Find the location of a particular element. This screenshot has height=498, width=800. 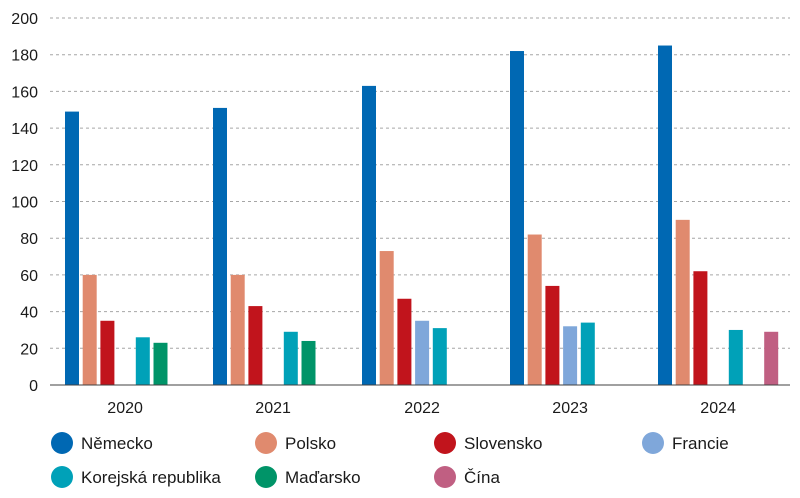

legend-label: Maďarsko is located at coordinates (323, 477).